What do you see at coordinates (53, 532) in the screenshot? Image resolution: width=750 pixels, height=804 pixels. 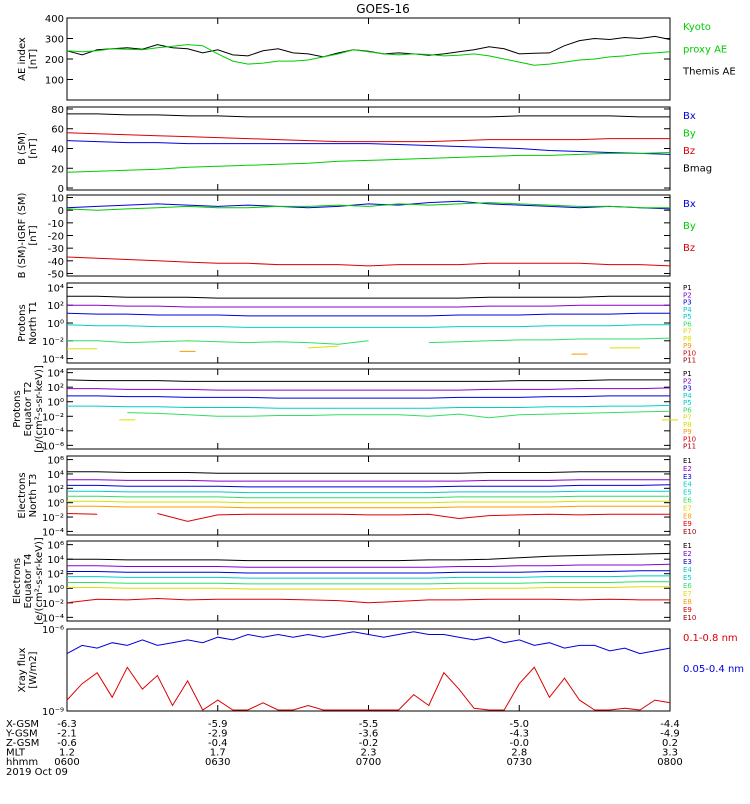 I see `y-tick-label: 10⁻⁴` at bounding box center [53, 532].